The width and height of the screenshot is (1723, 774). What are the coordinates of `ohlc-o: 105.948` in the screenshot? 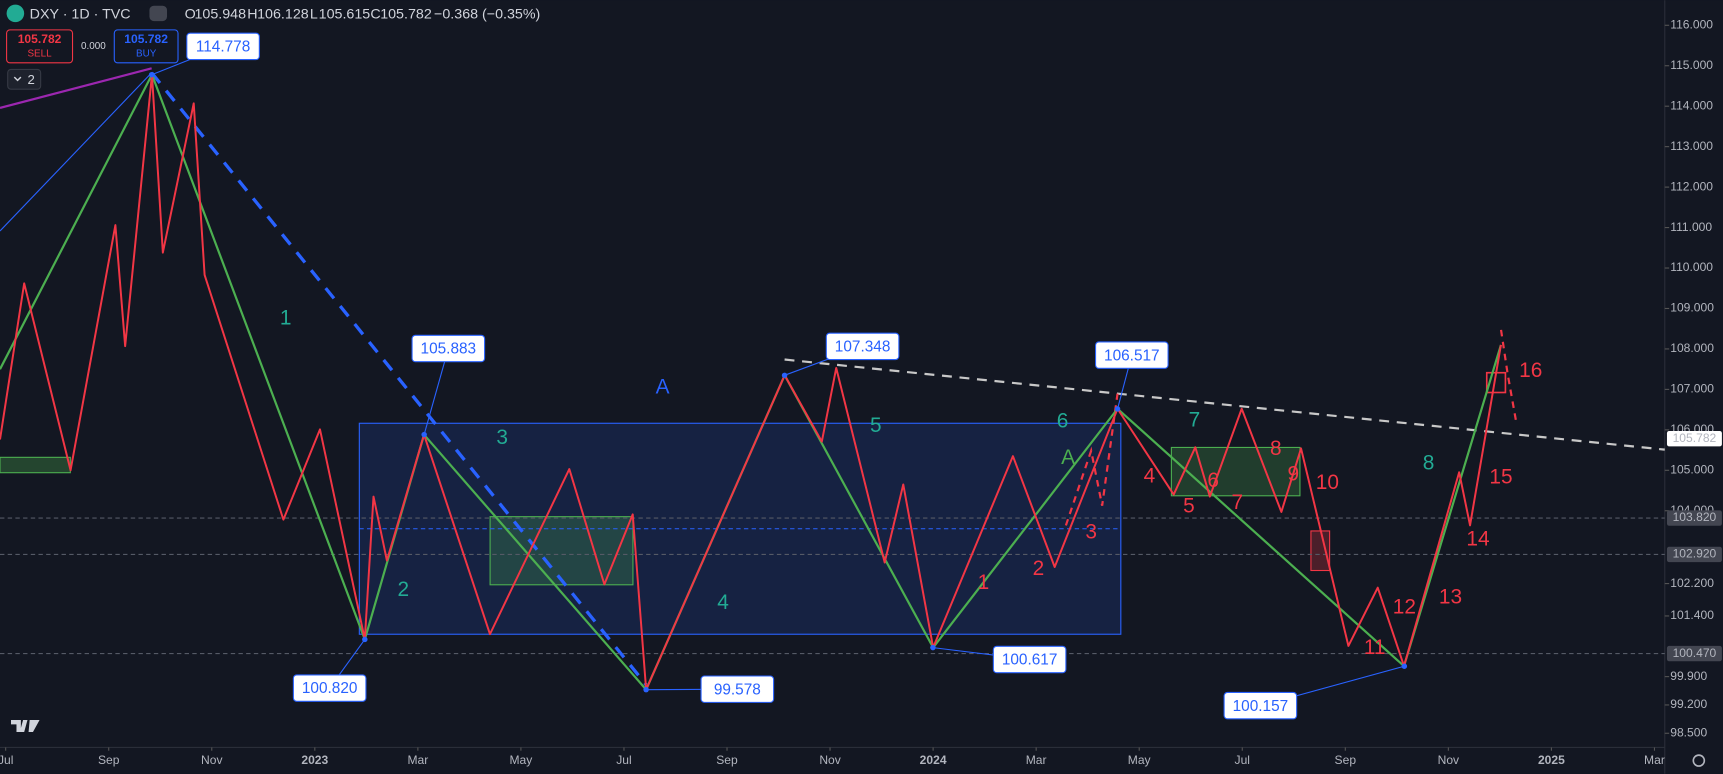 It's located at (220, 14).